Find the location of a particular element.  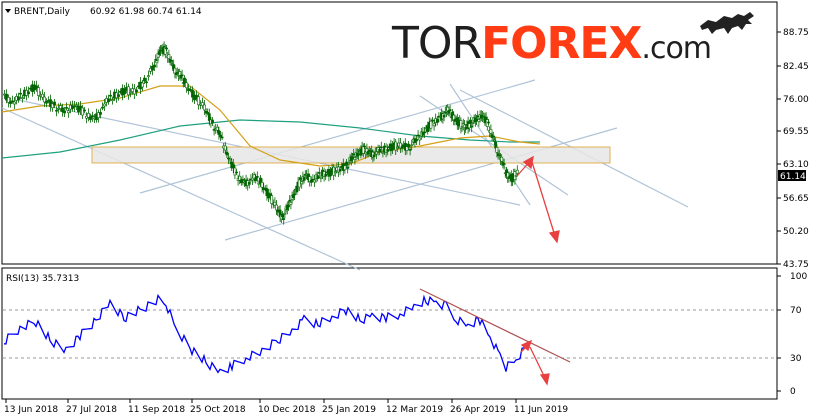

time-tick-label: 10 Dec 2018 is located at coordinates (287, 410).